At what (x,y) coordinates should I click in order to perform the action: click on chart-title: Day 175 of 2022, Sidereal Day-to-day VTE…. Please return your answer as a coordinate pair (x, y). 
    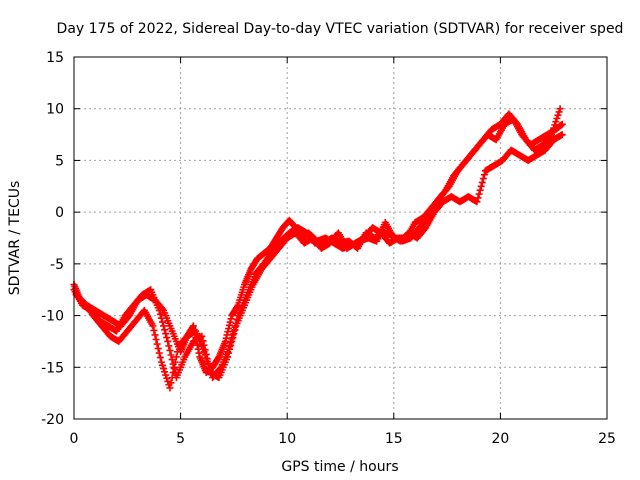
    Looking at the image, I should click on (340, 29).